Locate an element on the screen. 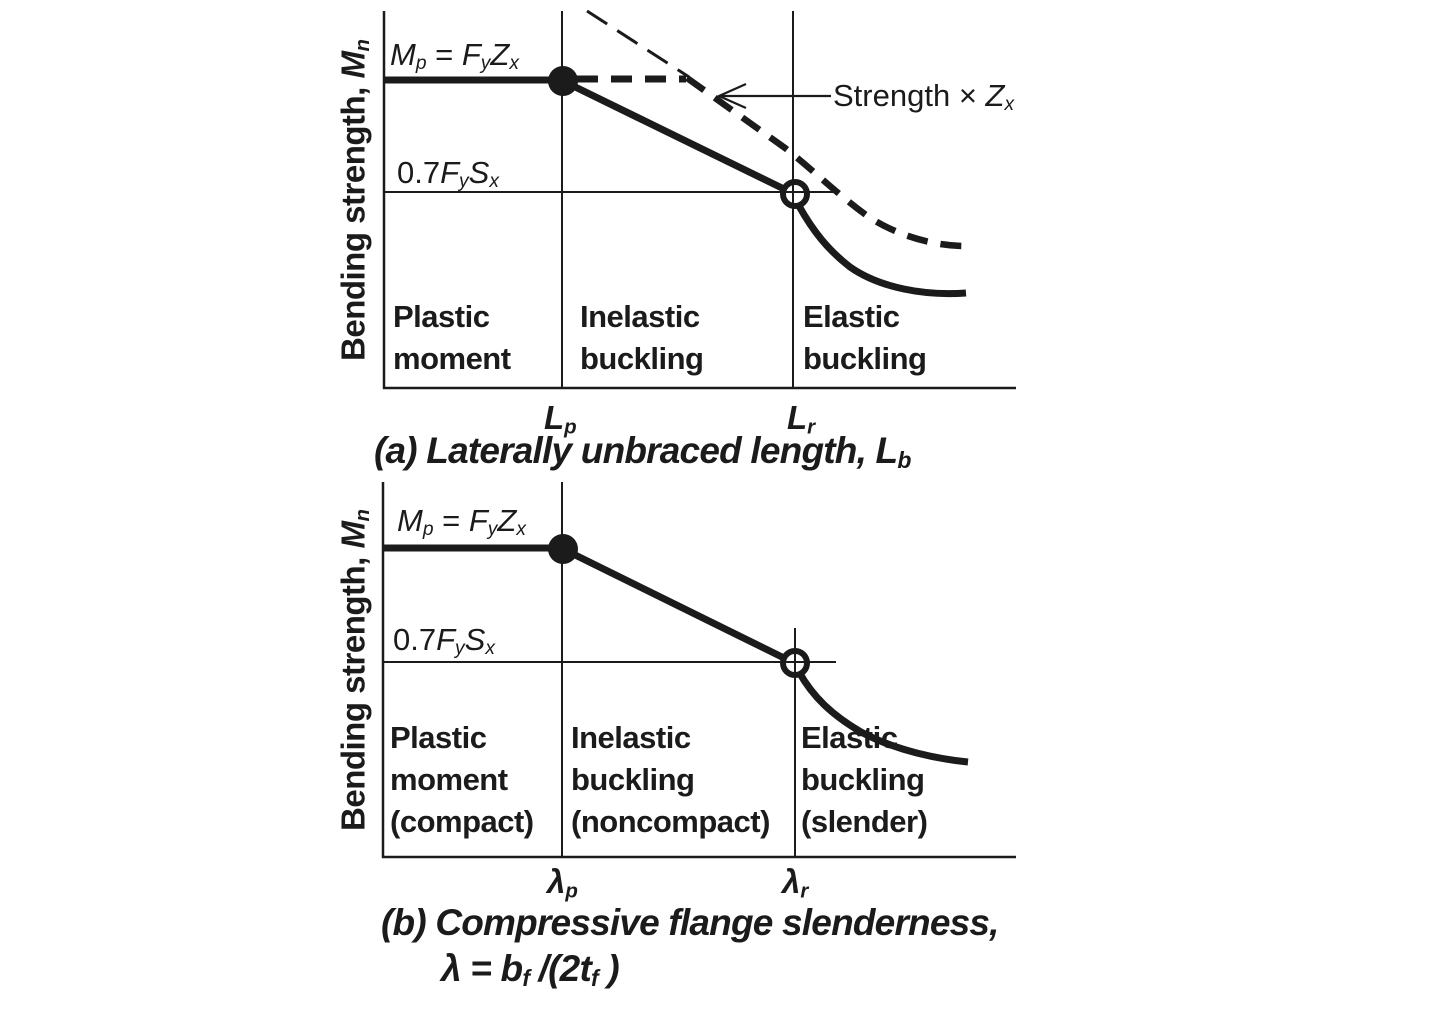 The width and height of the screenshot is (1440, 1014). b-region-inelastic-buckling-noncompact: Inelastic buckling (noncompact) is located at coordinates (670, 780).